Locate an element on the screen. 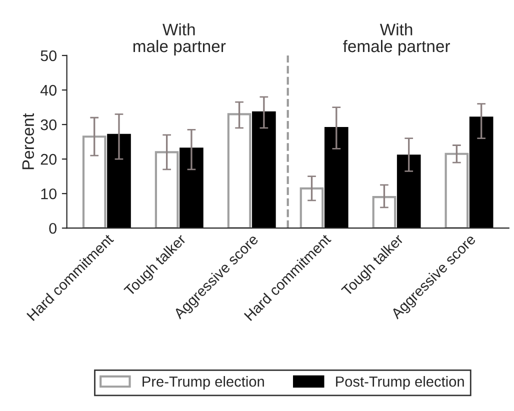 The image size is (514, 411). y-axis-title: Percent is located at coordinates (28, 141).